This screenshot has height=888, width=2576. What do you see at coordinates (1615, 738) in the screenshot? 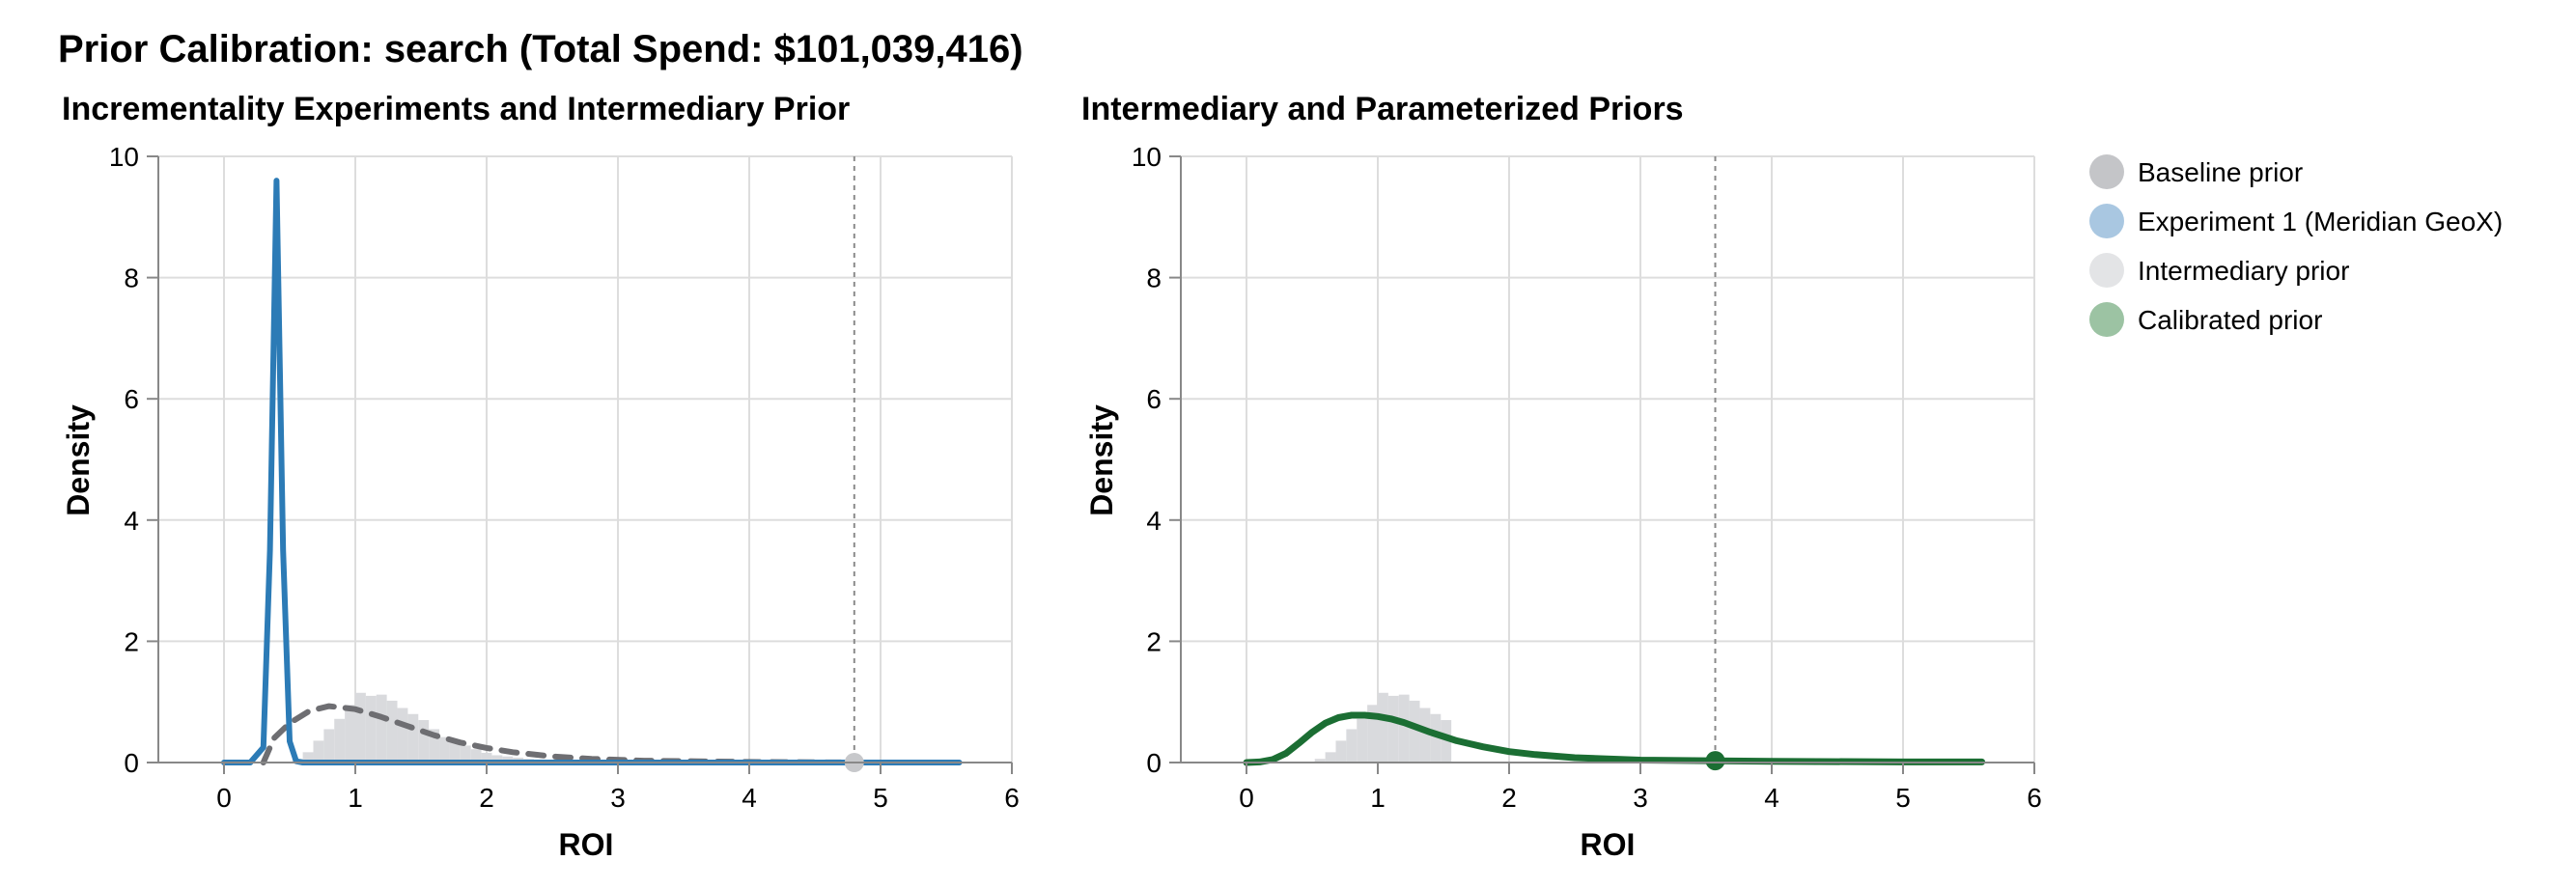
I see `series-line` at bounding box center [1615, 738].